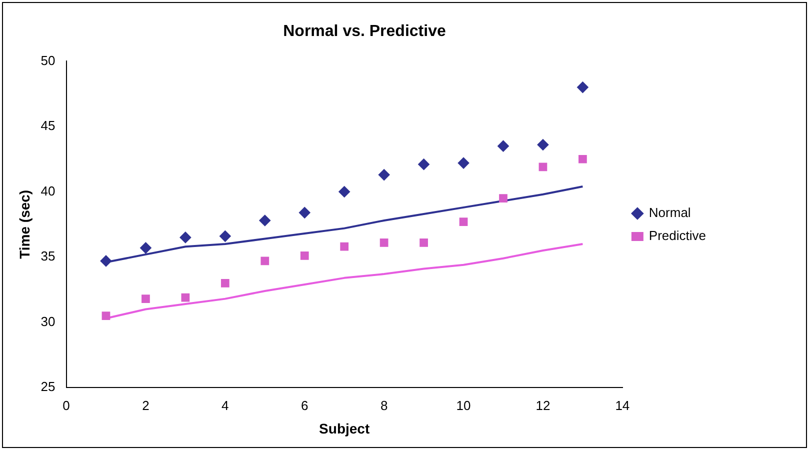 Image resolution: width=809 pixels, height=450 pixels. What do you see at coordinates (48, 126) in the screenshot?
I see `y-tick-label: 45` at bounding box center [48, 126].